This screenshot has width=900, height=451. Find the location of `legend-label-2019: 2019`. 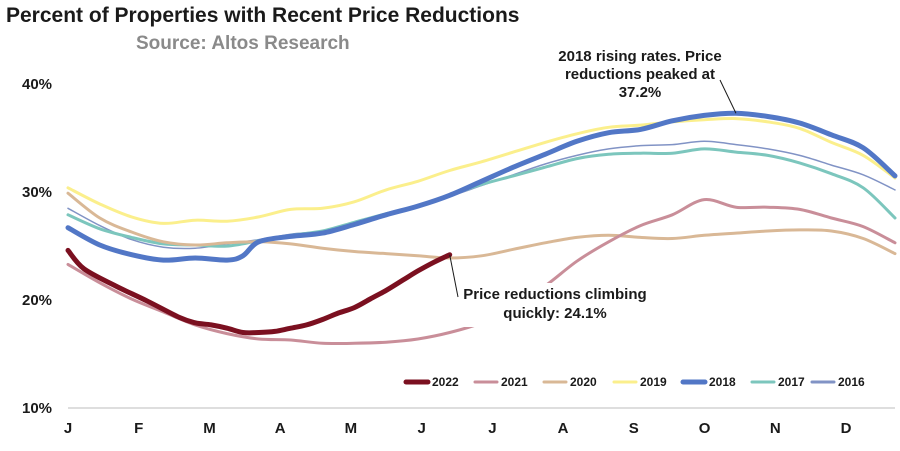

legend-label-2019: 2019 is located at coordinates (653, 382).